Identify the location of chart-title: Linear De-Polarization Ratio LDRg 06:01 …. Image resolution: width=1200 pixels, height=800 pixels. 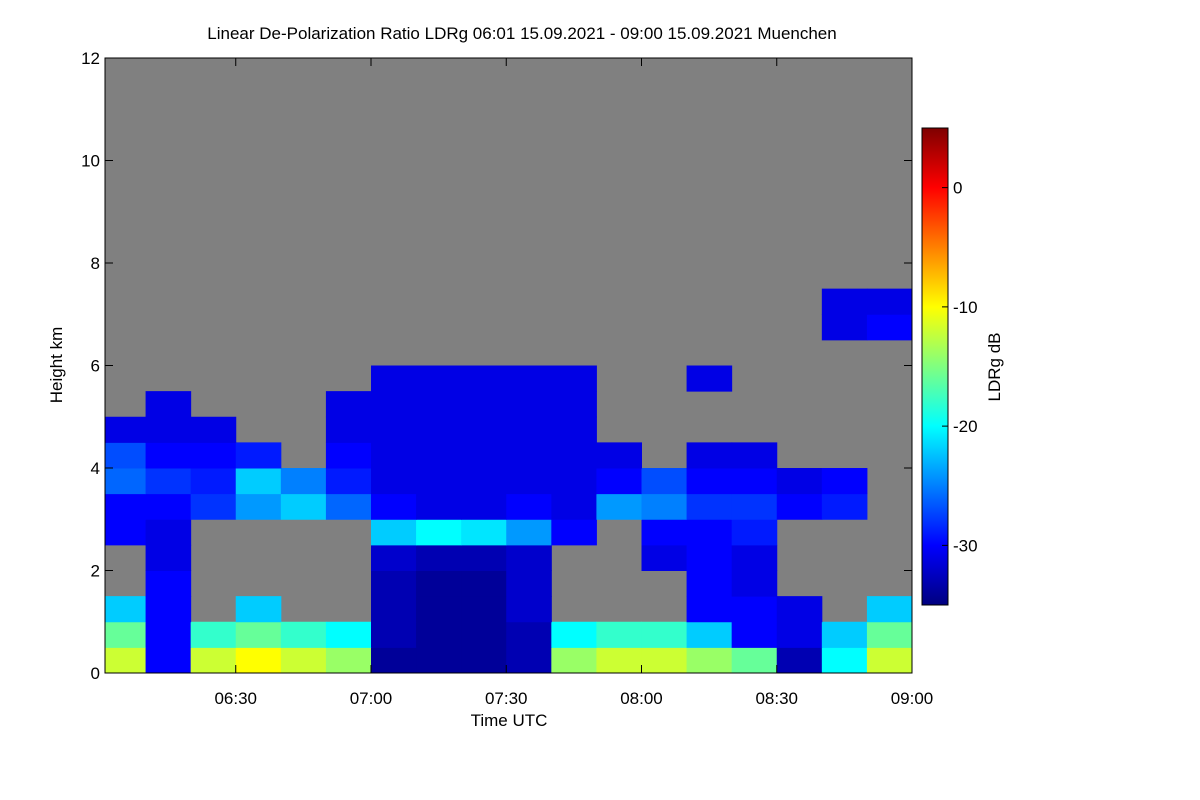
(521, 33).